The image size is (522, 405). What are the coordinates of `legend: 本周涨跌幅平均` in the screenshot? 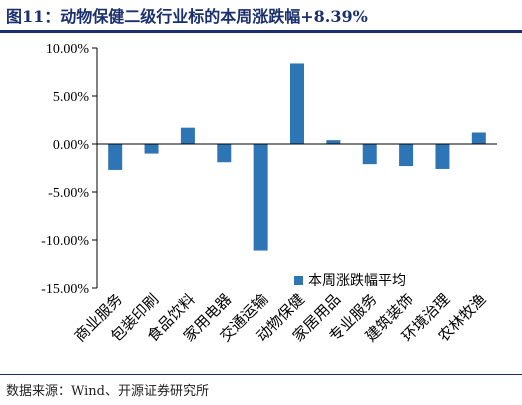 It's located at (350, 281).